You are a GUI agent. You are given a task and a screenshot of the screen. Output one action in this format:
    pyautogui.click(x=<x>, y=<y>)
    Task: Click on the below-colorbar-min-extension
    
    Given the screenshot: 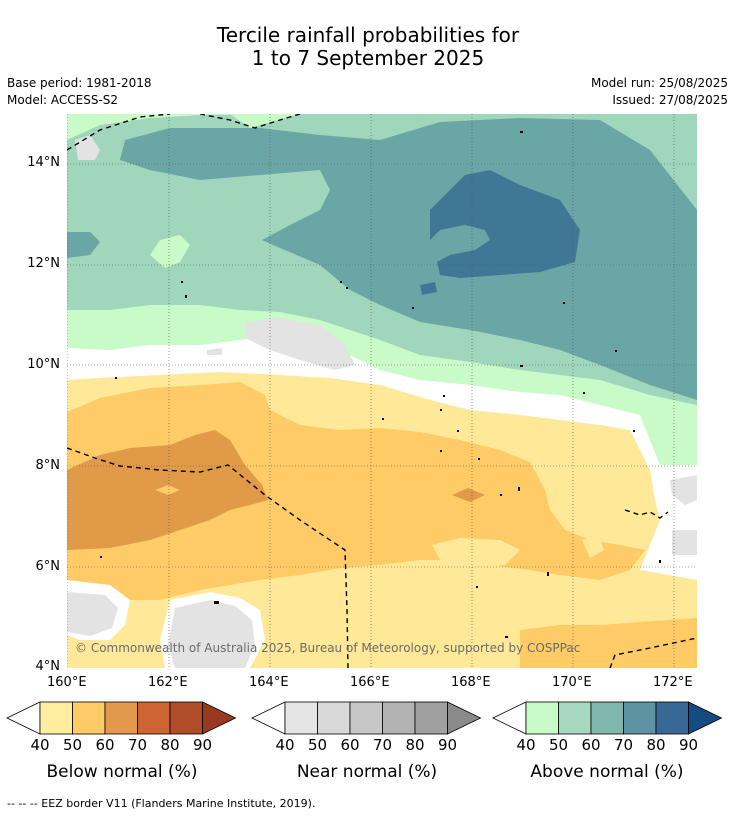 What is the action you would take?
    pyautogui.click(x=23, y=718)
    